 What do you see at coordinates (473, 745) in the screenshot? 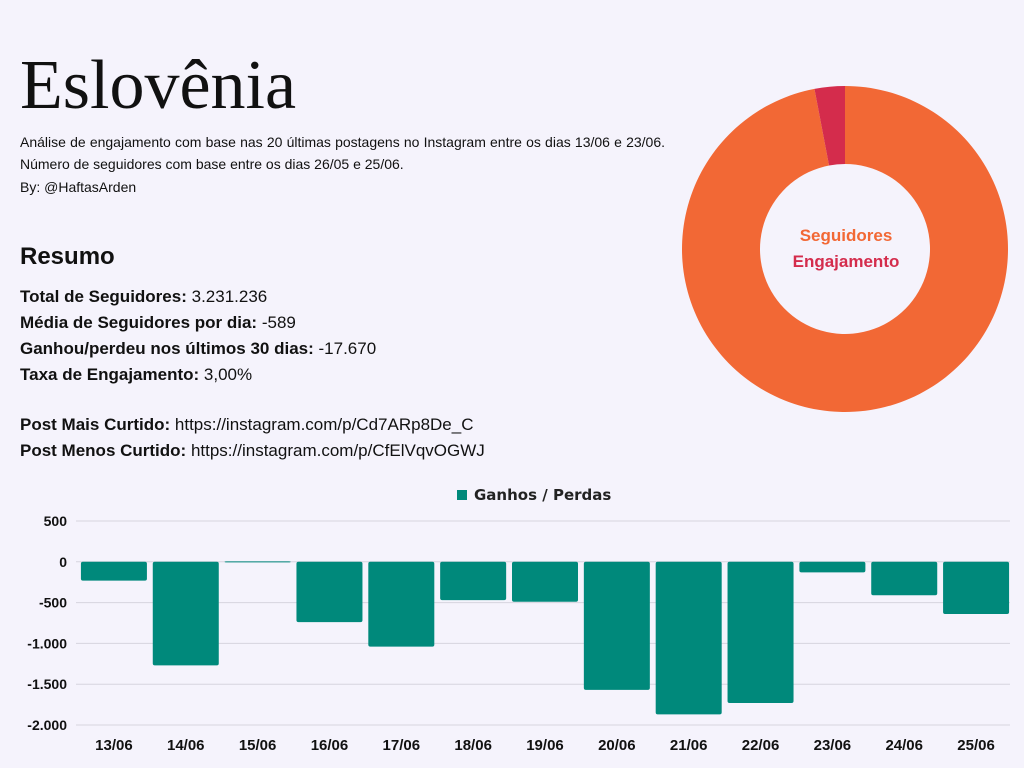
I see `x-tick-label: 18/06` at bounding box center [473, 745].